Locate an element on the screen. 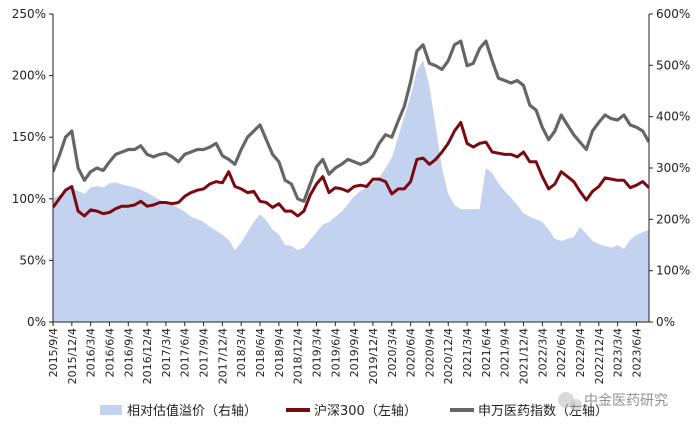  x-tick-label: 2017/6/4 is located at coordinates (185, 352).